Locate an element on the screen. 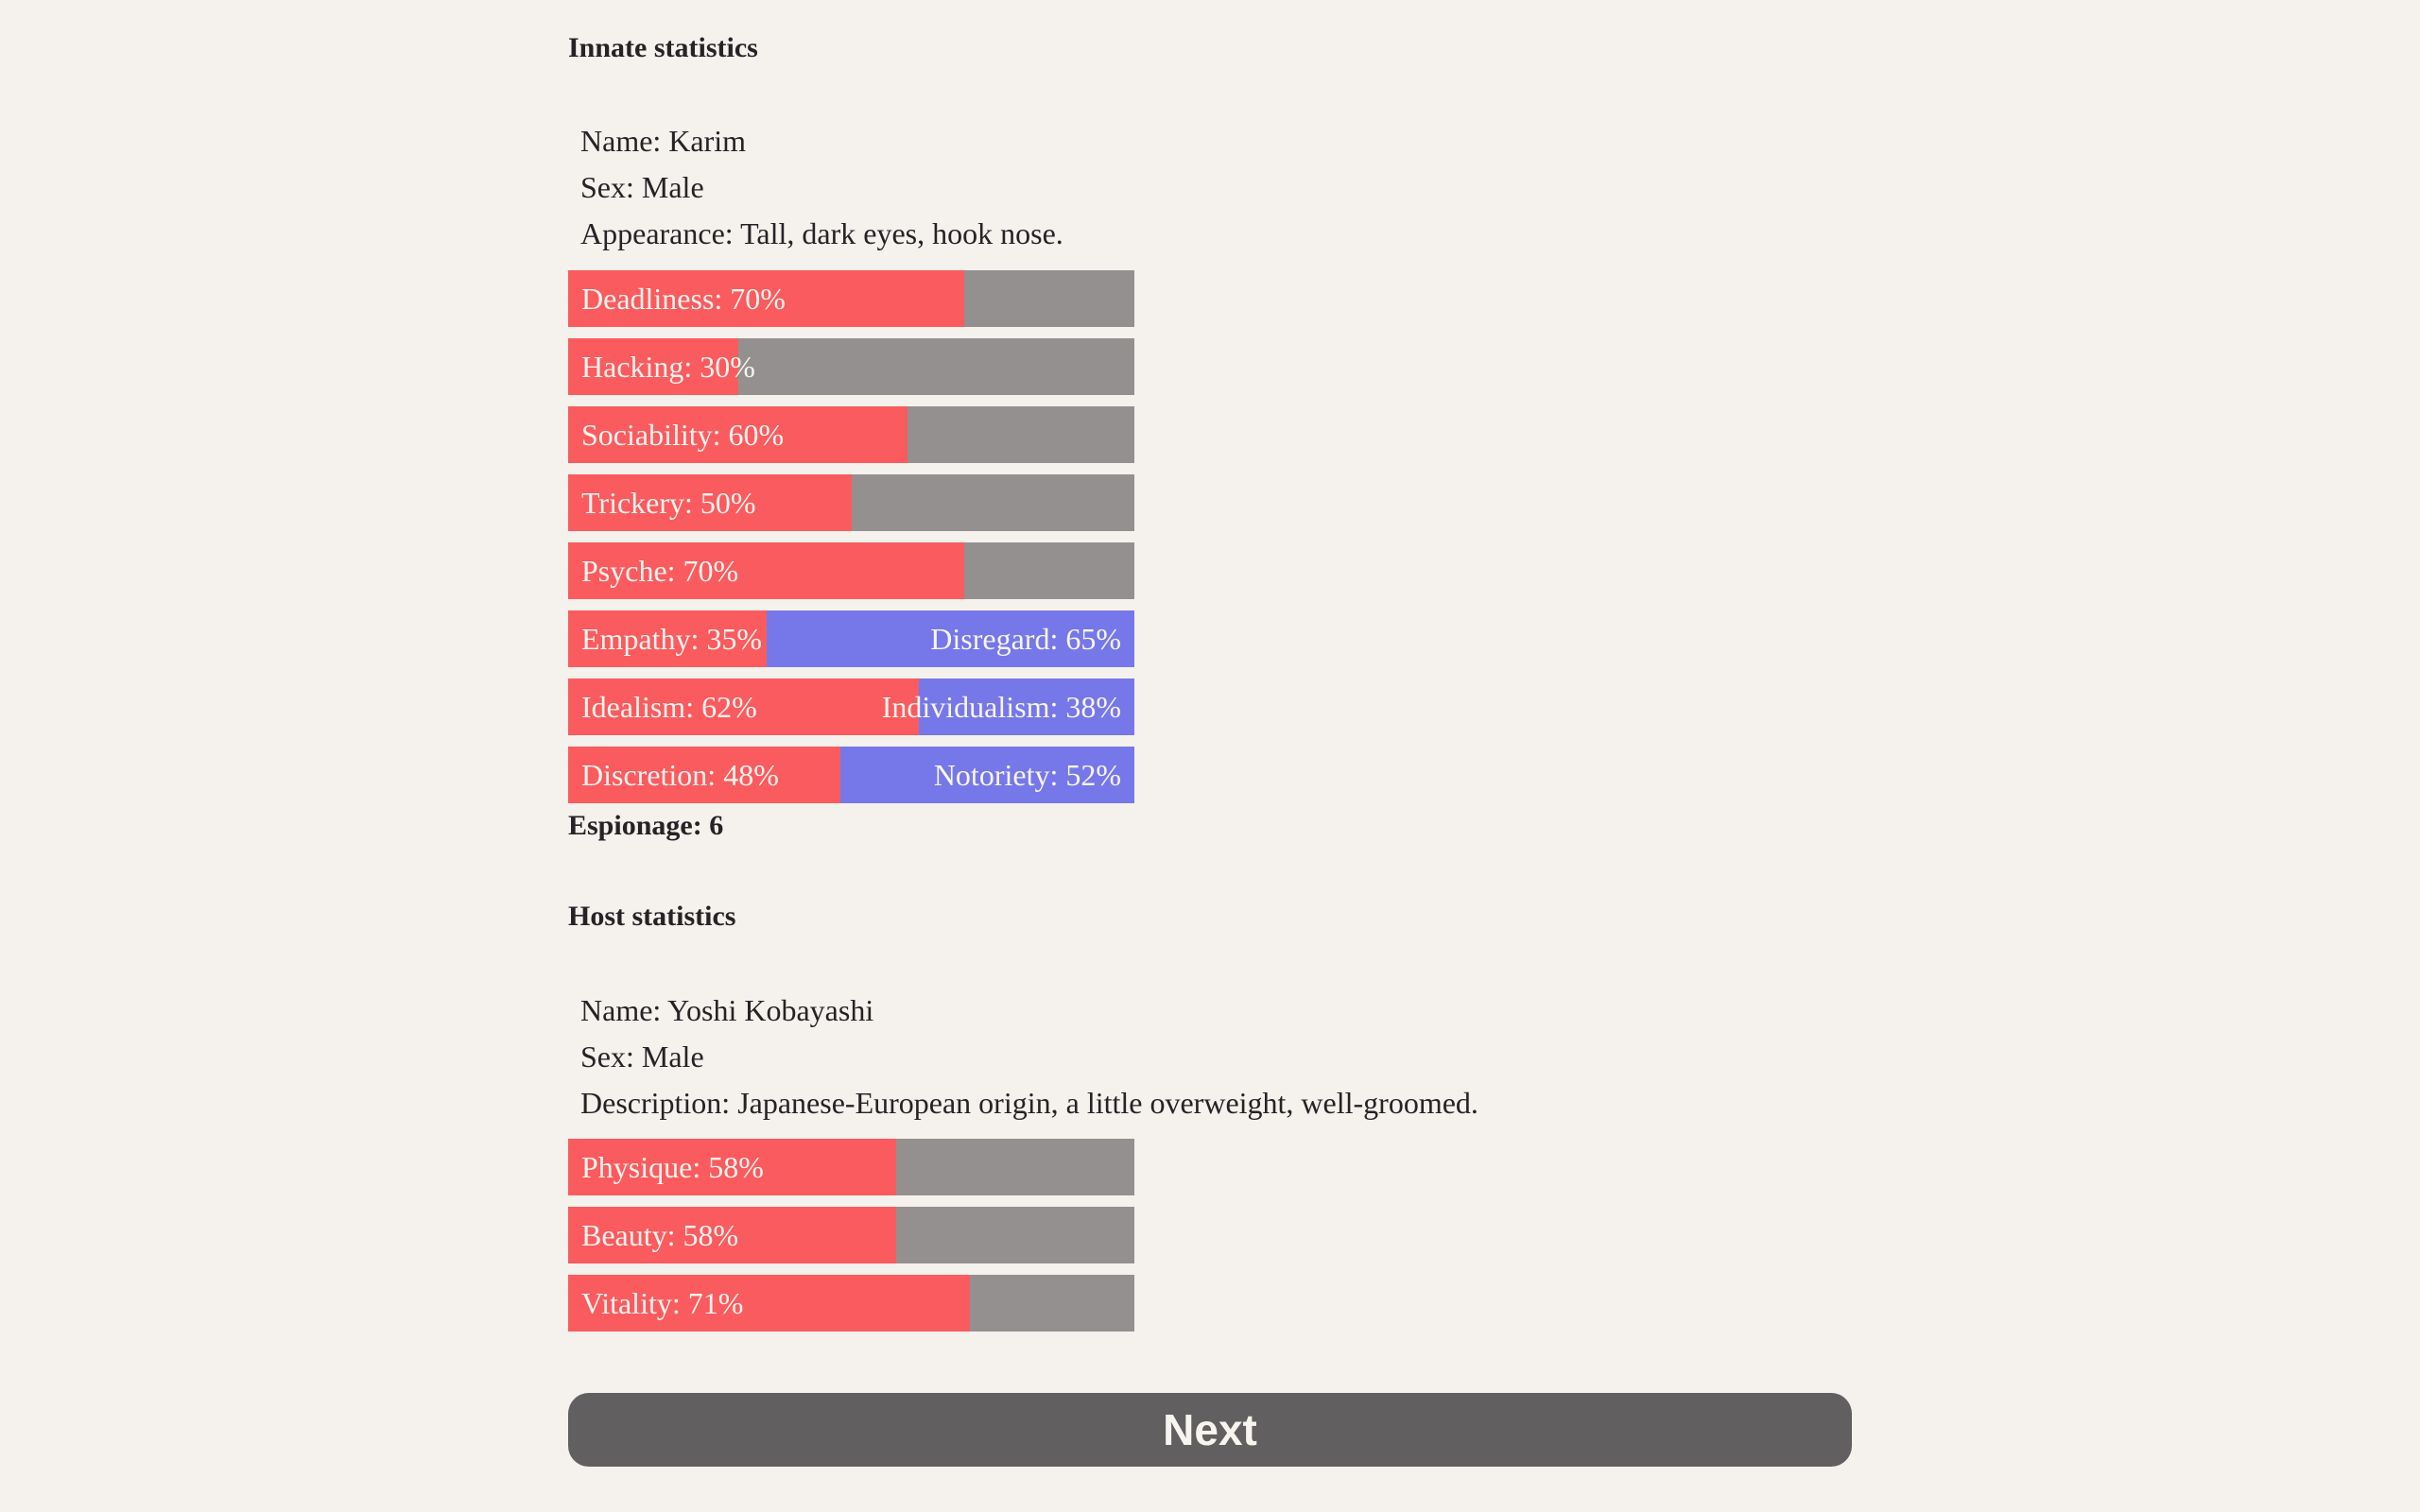 Image resolution: width=2420 pixels, height=1512 pixels. bar-label-left: Discretion: 48% is located at coordinates (680, 774).